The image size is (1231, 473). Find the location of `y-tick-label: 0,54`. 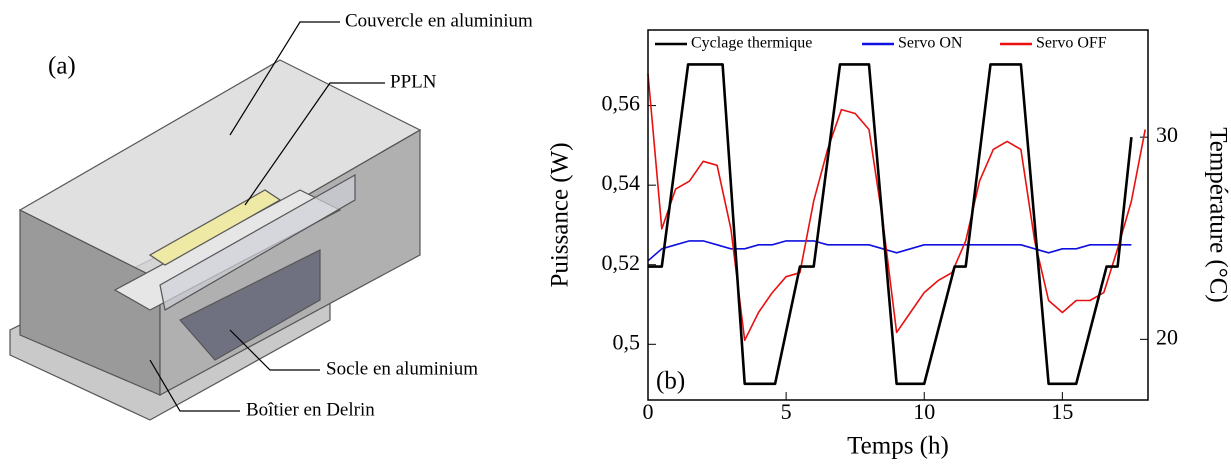

y-tick-label: 0,54 is located at coordinates (621, 182).